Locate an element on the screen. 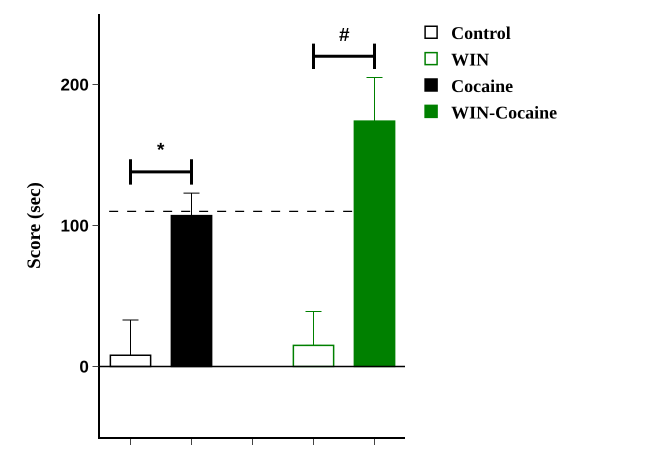  legend-label: Cocaine is located at coordinates (482, 86).